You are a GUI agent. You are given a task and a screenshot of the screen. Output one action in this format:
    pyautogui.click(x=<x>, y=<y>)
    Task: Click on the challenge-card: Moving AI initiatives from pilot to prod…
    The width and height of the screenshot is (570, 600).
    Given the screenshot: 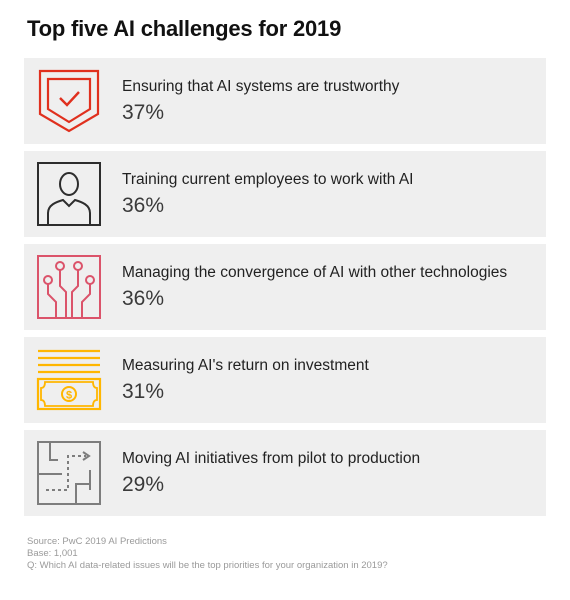 What is the action you would take?
    pyautogui.click(x=285, y=473)
    